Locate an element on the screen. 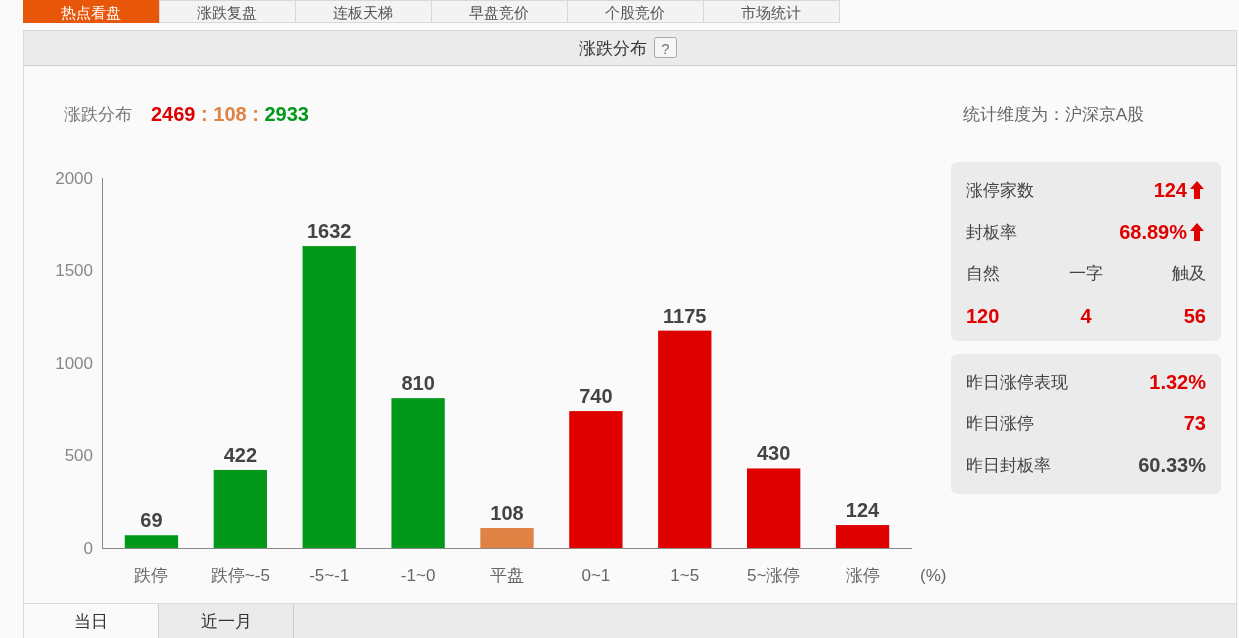 Image resolution: width=1239 pixels, height=638 pixels. text: 昨日封板率 is located at coordinates (1008, 465).